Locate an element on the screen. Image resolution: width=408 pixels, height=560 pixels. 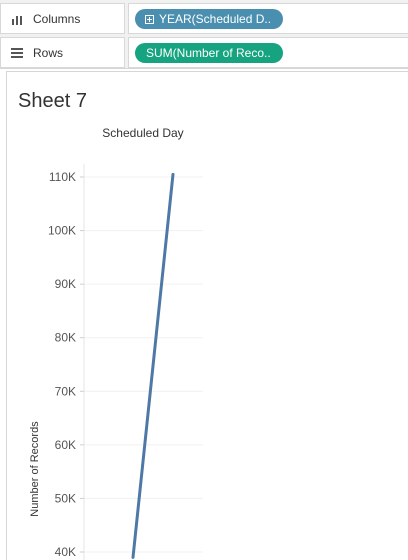
rows-pill-text: SUM(Number of Reco.. is located at coordinates (208, 53).